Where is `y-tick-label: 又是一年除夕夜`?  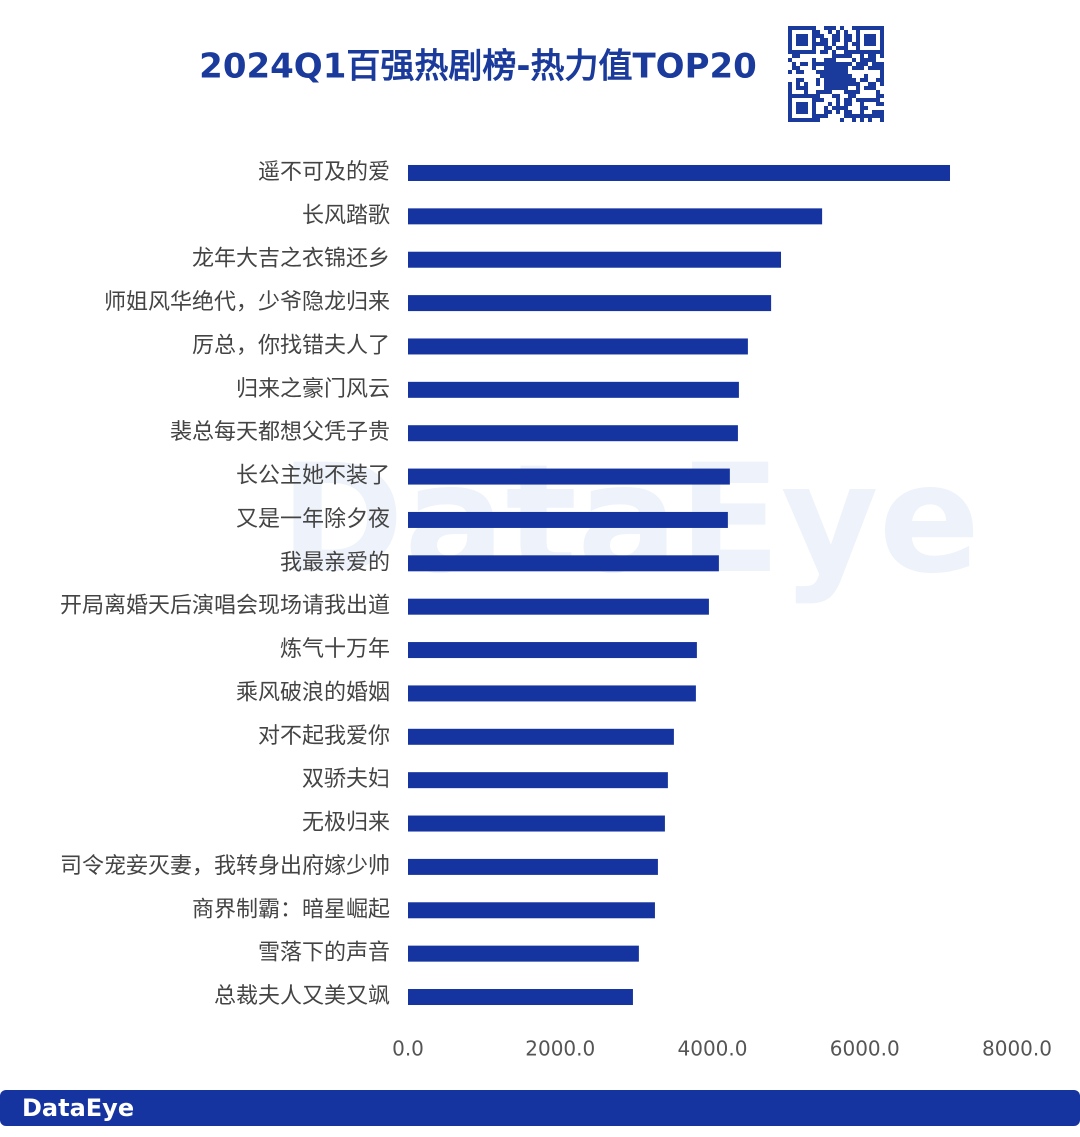
y-tick-label: 又是一年除夕夜 is located at coordinates (313, 519).